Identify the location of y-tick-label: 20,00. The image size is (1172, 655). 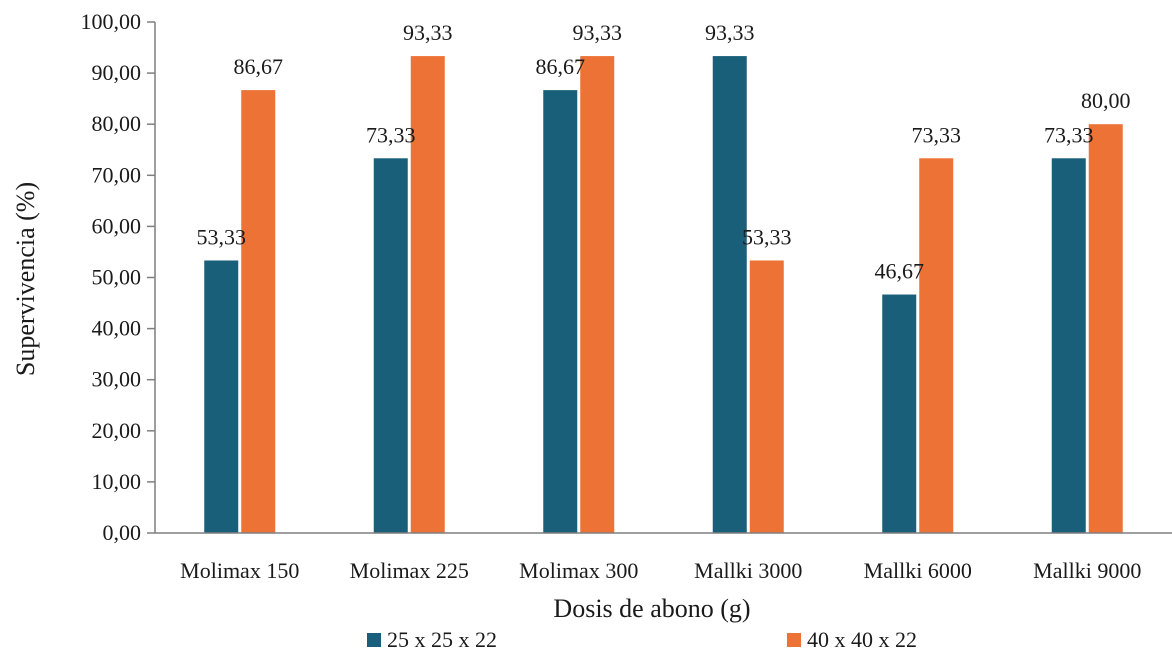
(117, 430).